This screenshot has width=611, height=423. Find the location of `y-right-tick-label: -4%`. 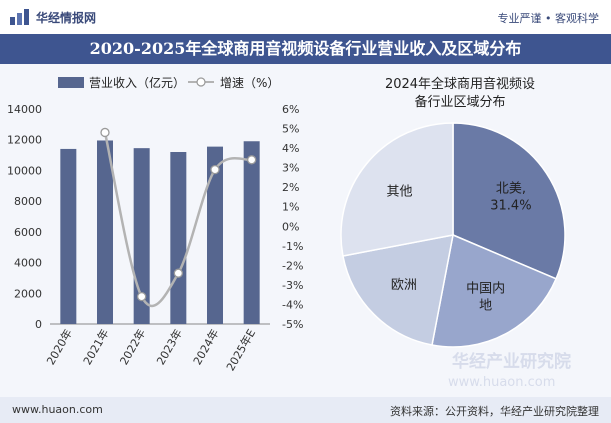

y-right-tick-label: -4% is located at coordinates (292, 304).